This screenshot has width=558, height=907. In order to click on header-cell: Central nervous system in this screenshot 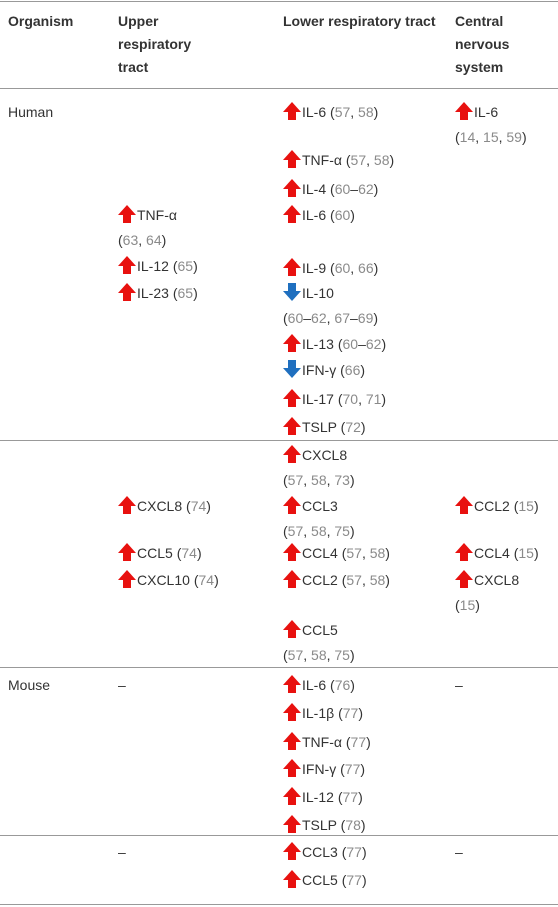, I will do `click(482, 44)`.